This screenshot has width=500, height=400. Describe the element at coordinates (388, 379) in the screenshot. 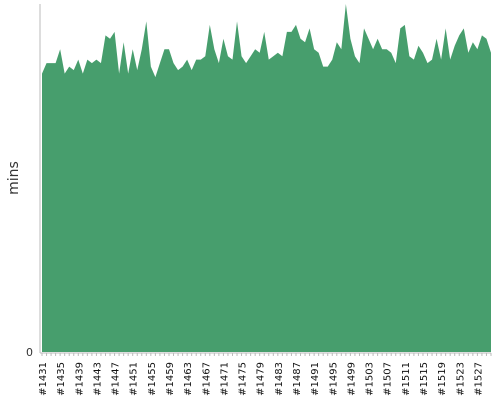

I see `x-tick-label: #1507` at that location.